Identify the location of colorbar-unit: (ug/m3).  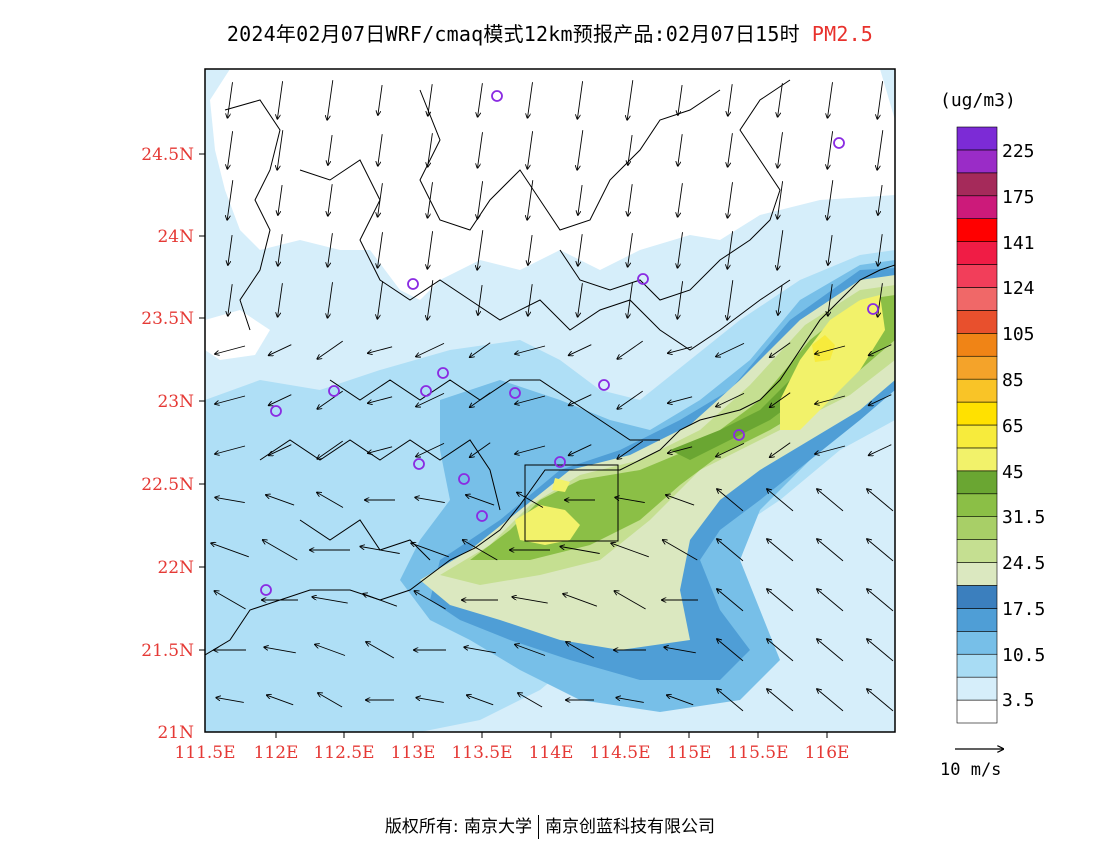
(978, 100).